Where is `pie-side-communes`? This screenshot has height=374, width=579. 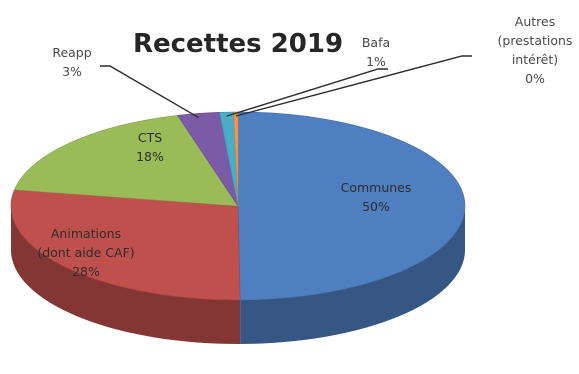
pie-side-communes is located at coordinates (352, 275).